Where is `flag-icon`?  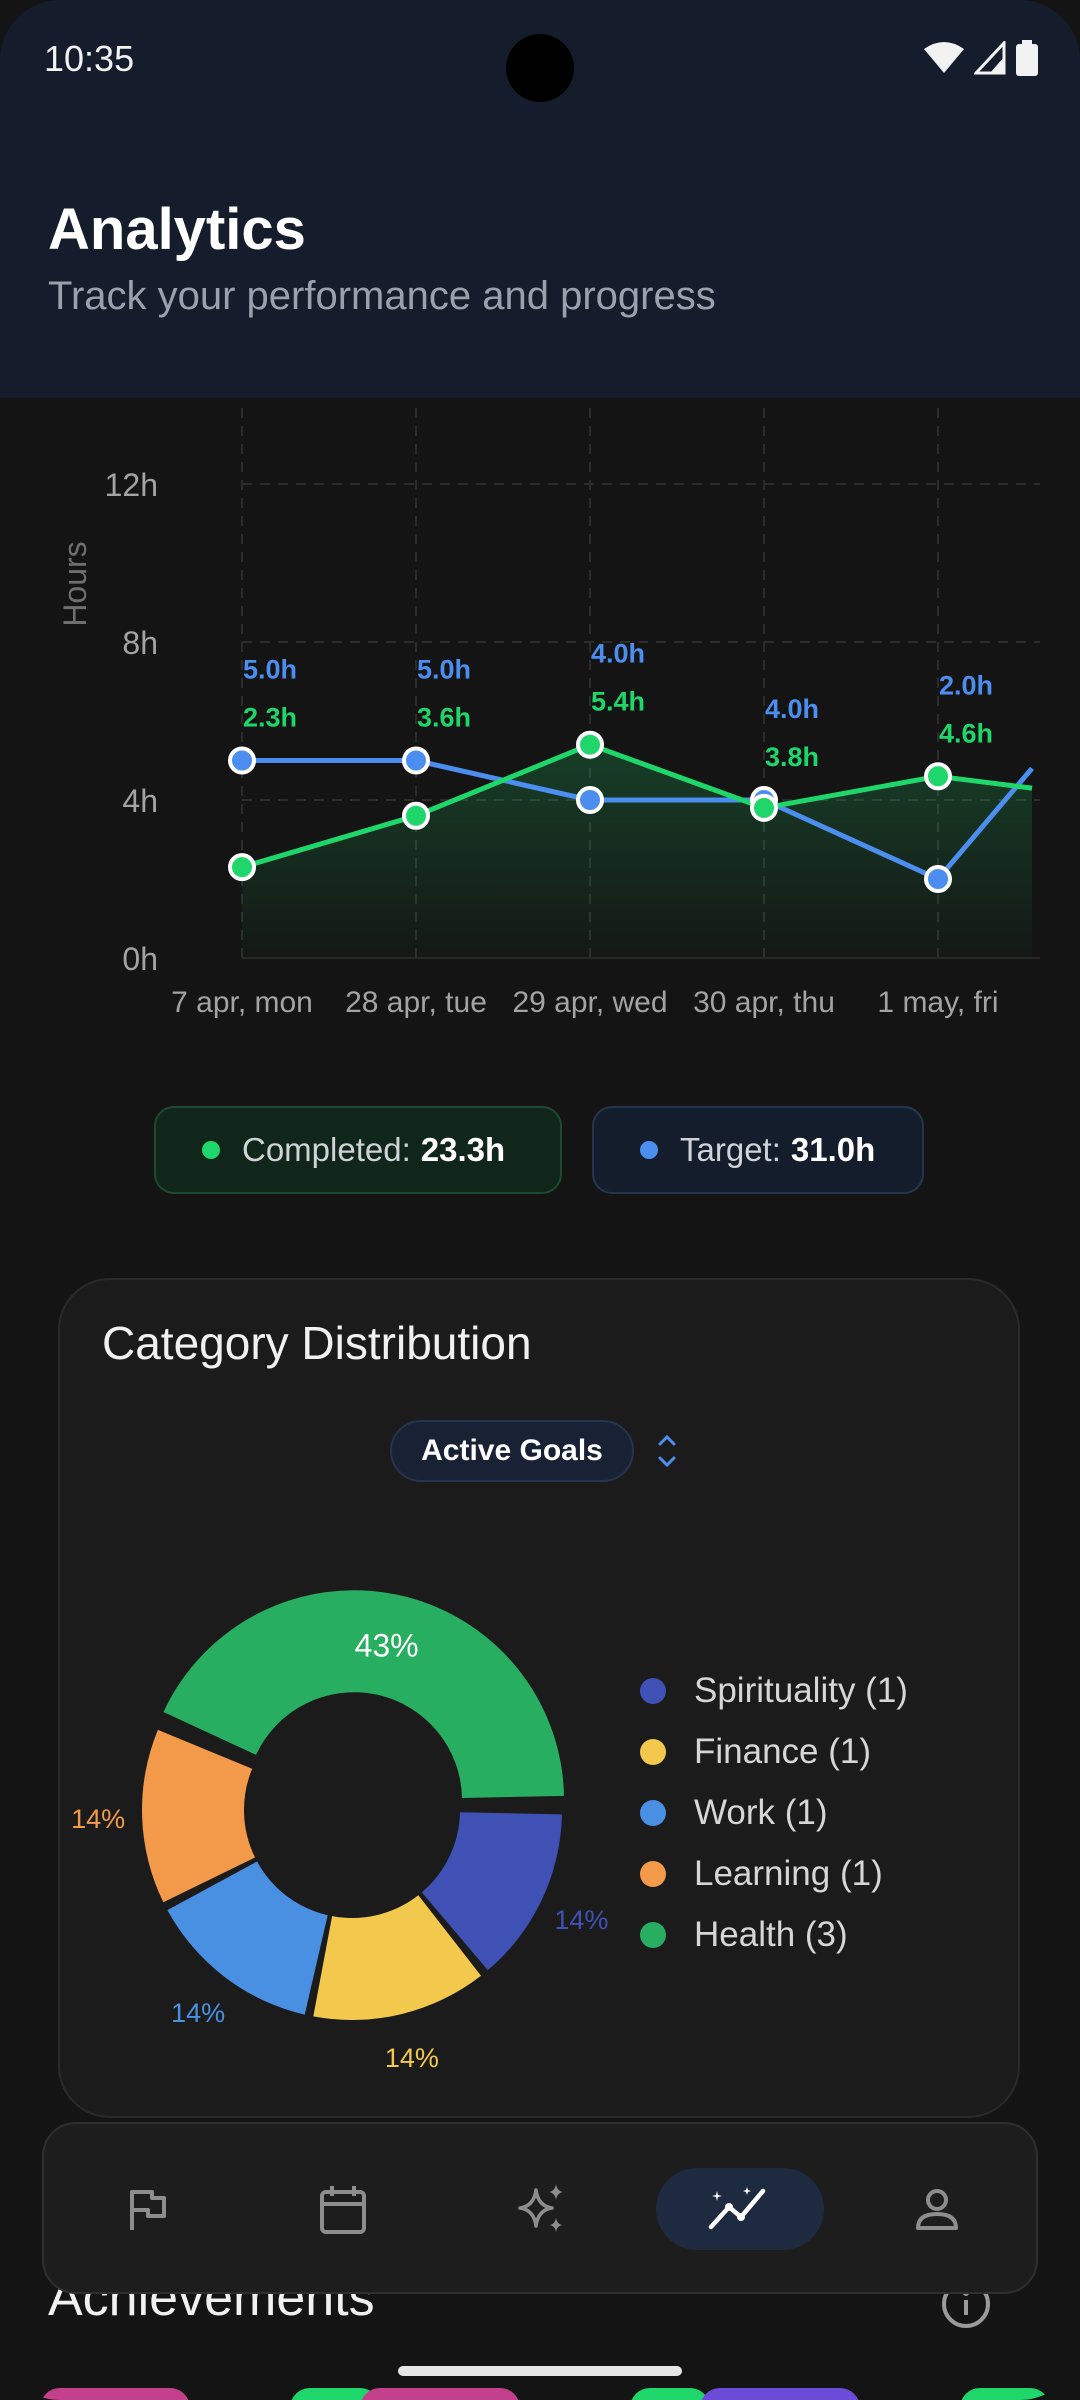
flag-icon is located at coordinates (148, 2210).